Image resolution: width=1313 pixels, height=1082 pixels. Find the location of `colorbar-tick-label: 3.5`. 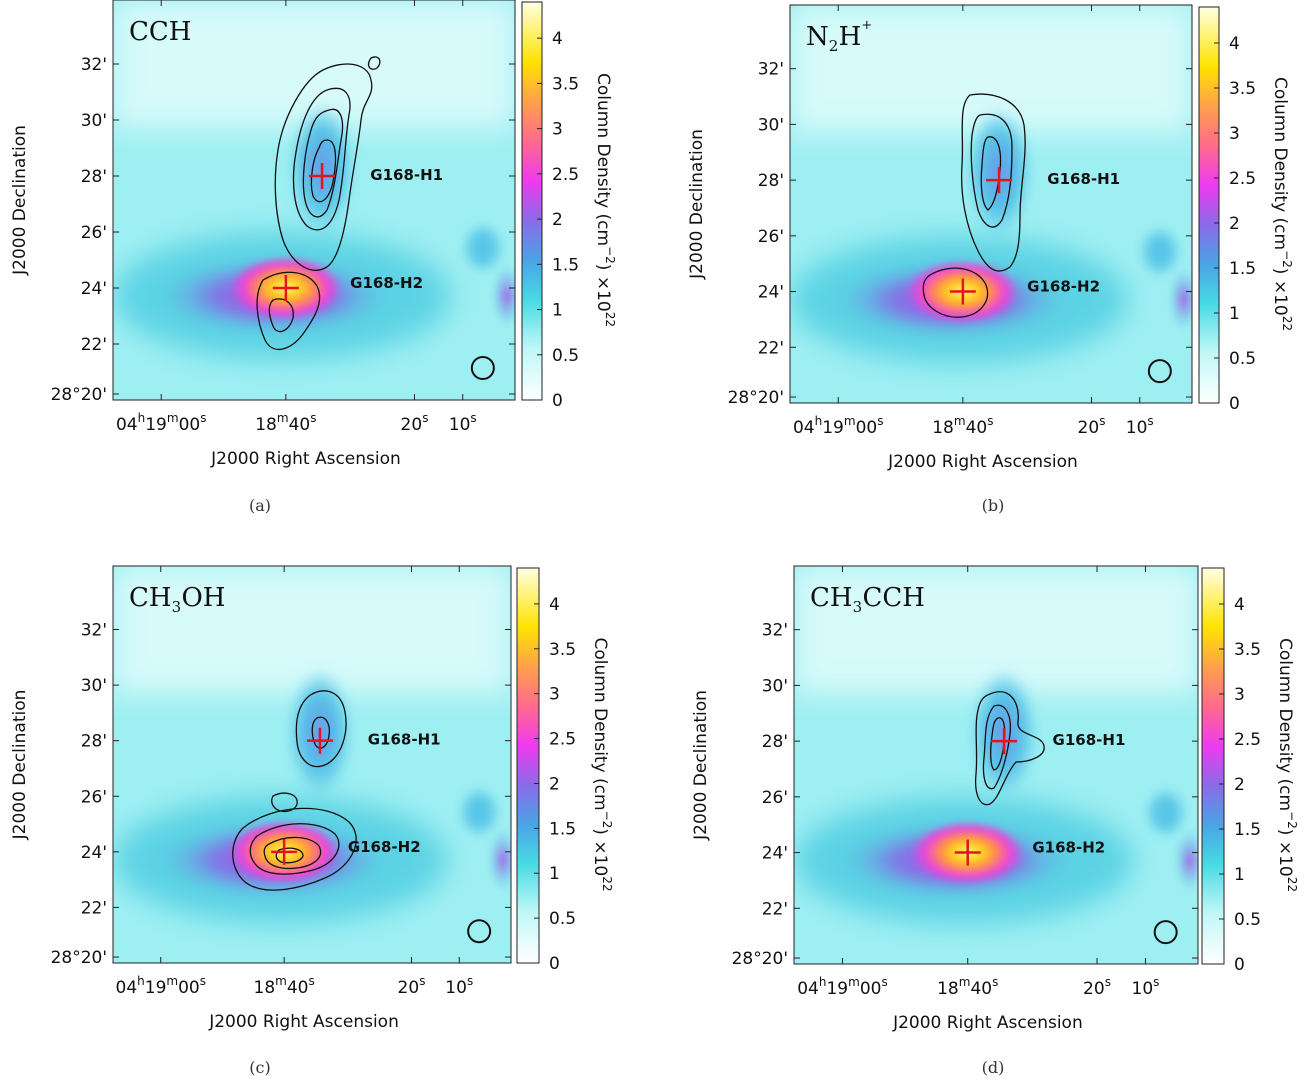

colorbar-tick-label: 3.5 is located at coordinates (1247, 650).